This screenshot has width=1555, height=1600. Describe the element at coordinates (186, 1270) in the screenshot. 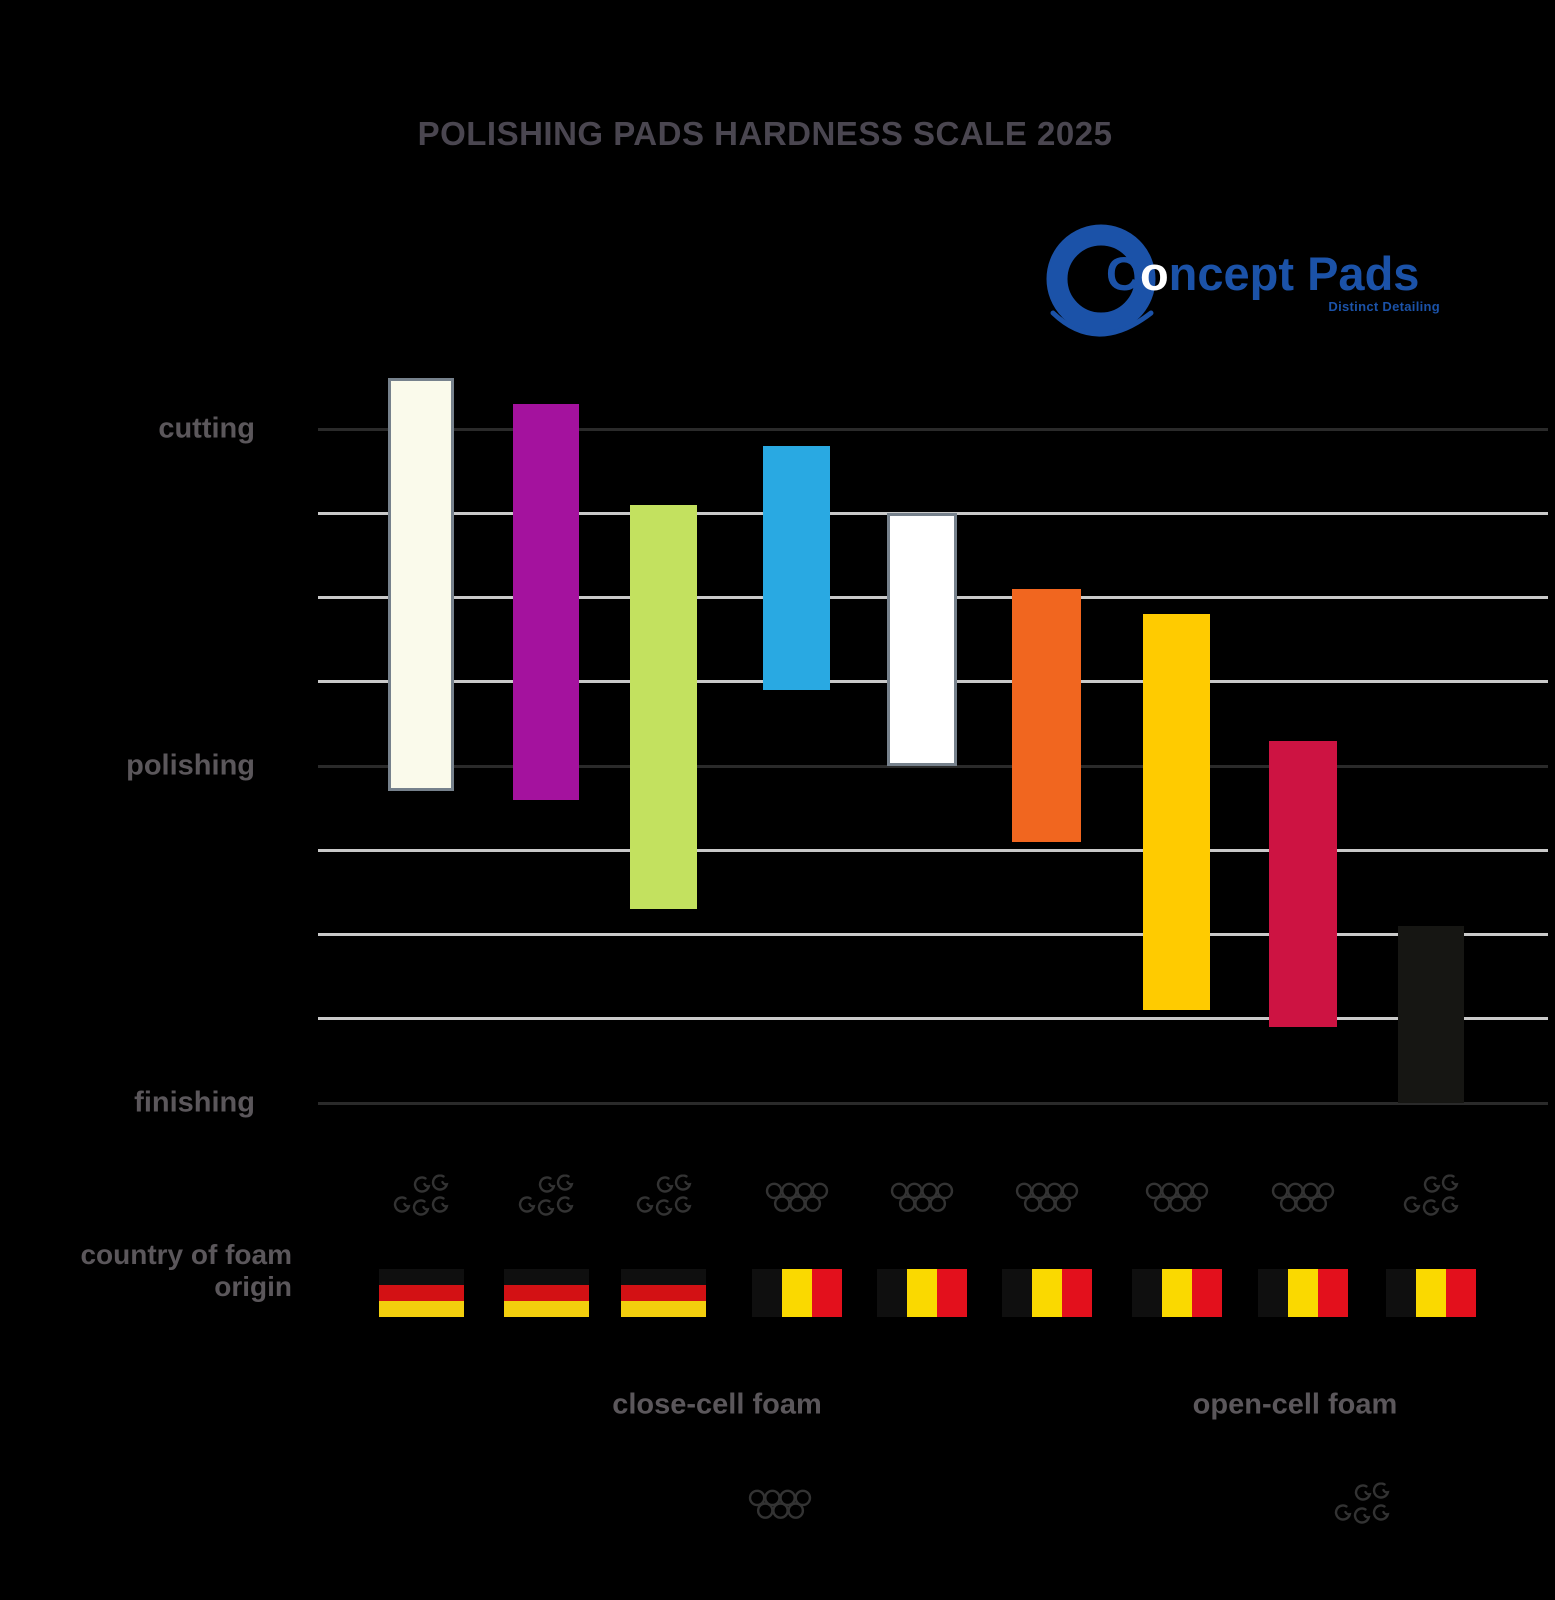

I see `row-label-country-of-foam-origin: country of foam origin` at that location.